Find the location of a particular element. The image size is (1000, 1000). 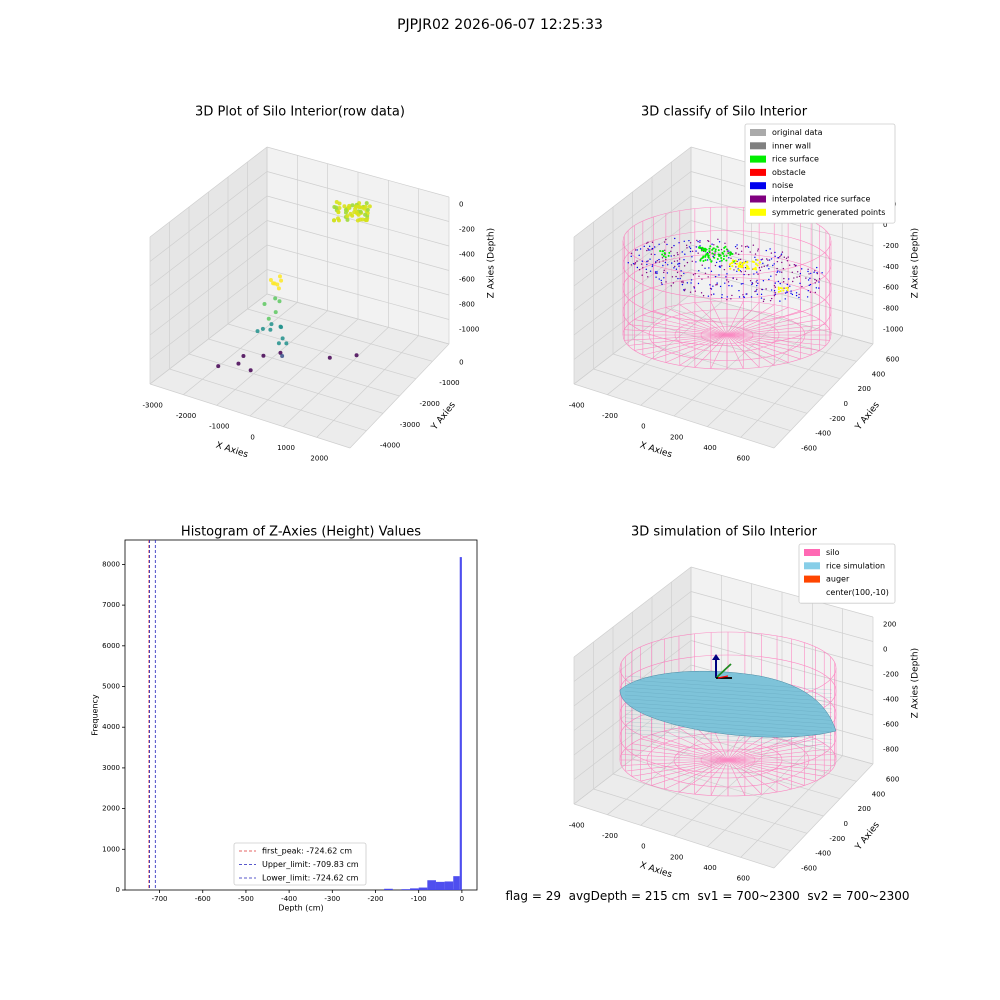

floor-pane is located at coordinates (723, 371).